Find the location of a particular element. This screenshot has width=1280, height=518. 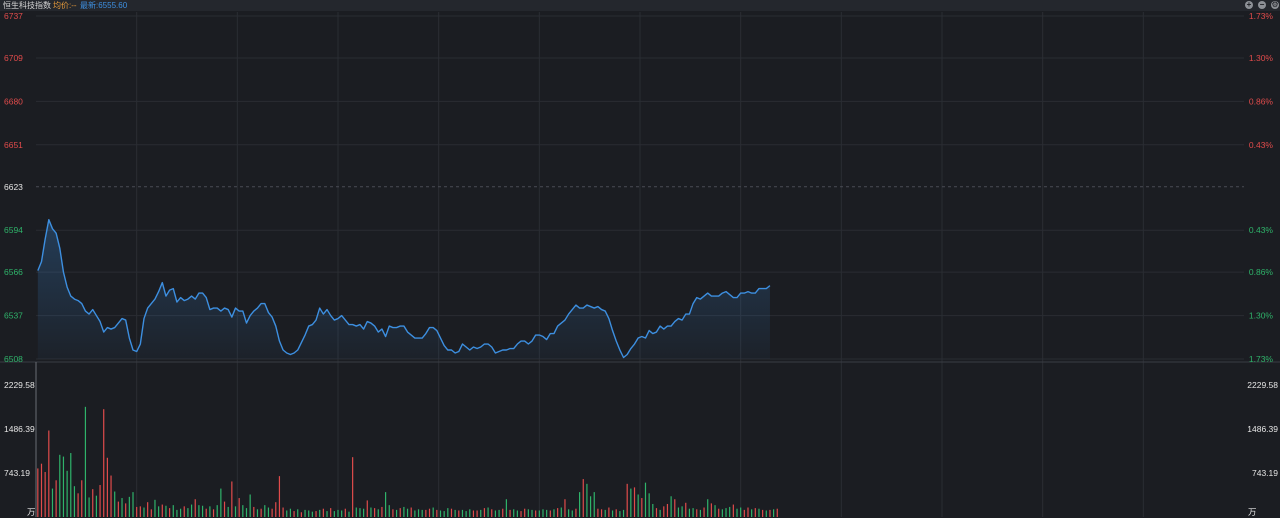

percent-tick-label: 1.73% is located at coordinates (1261, 359).